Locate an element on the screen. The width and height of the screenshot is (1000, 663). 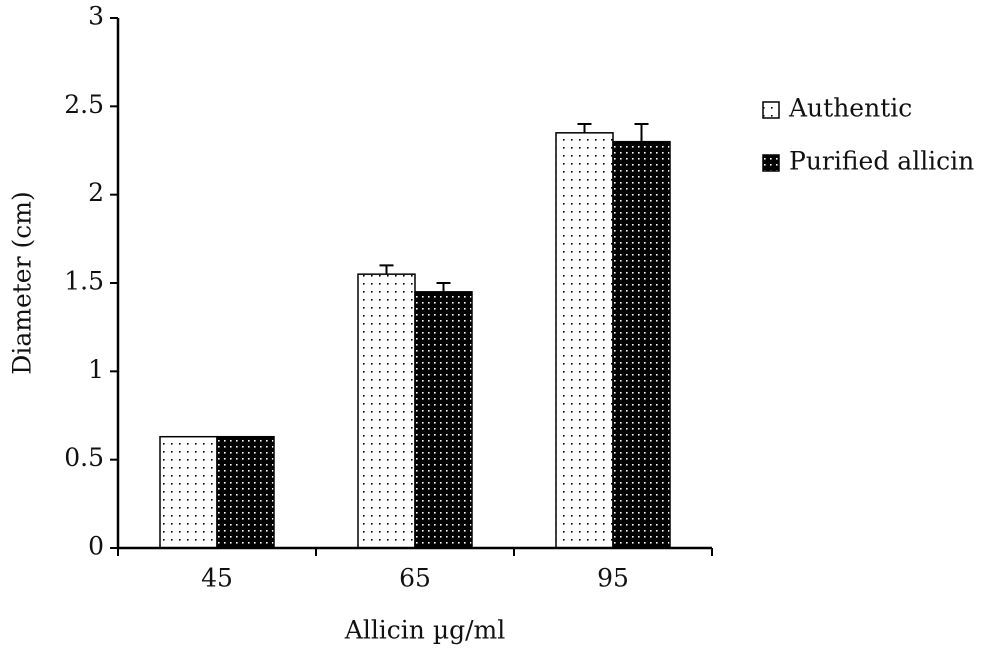
x-tick-label: 65 is located at coordinates (415, 578).